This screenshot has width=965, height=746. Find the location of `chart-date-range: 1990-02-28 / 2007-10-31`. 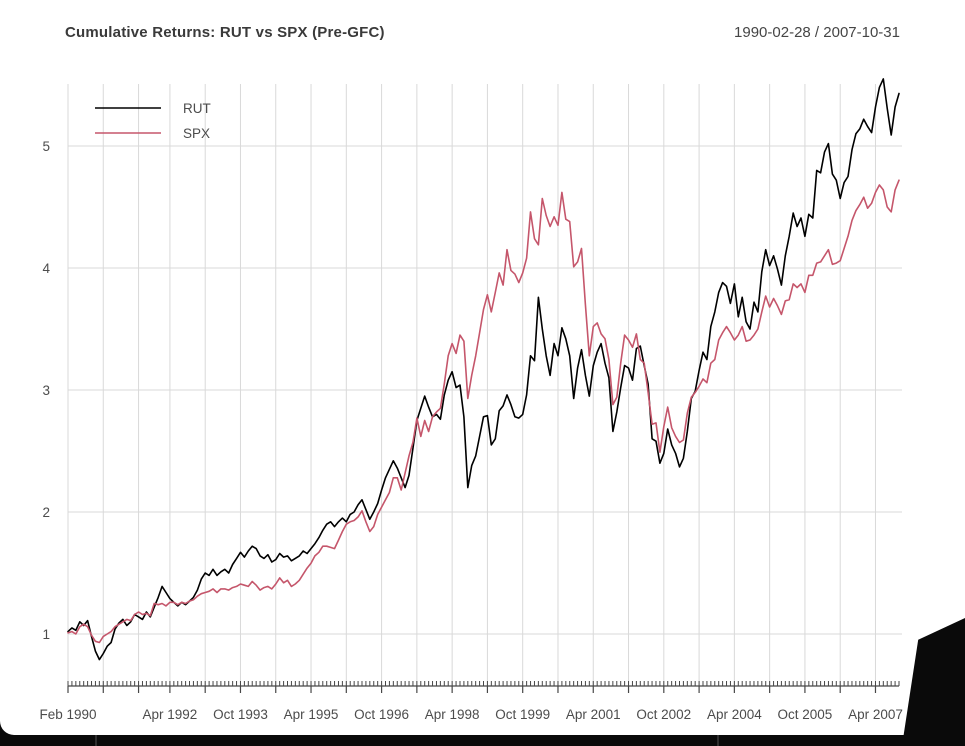

chart-date-range: 1990-02-28 / 2007-10-31 is located at coordinates (817, 32).